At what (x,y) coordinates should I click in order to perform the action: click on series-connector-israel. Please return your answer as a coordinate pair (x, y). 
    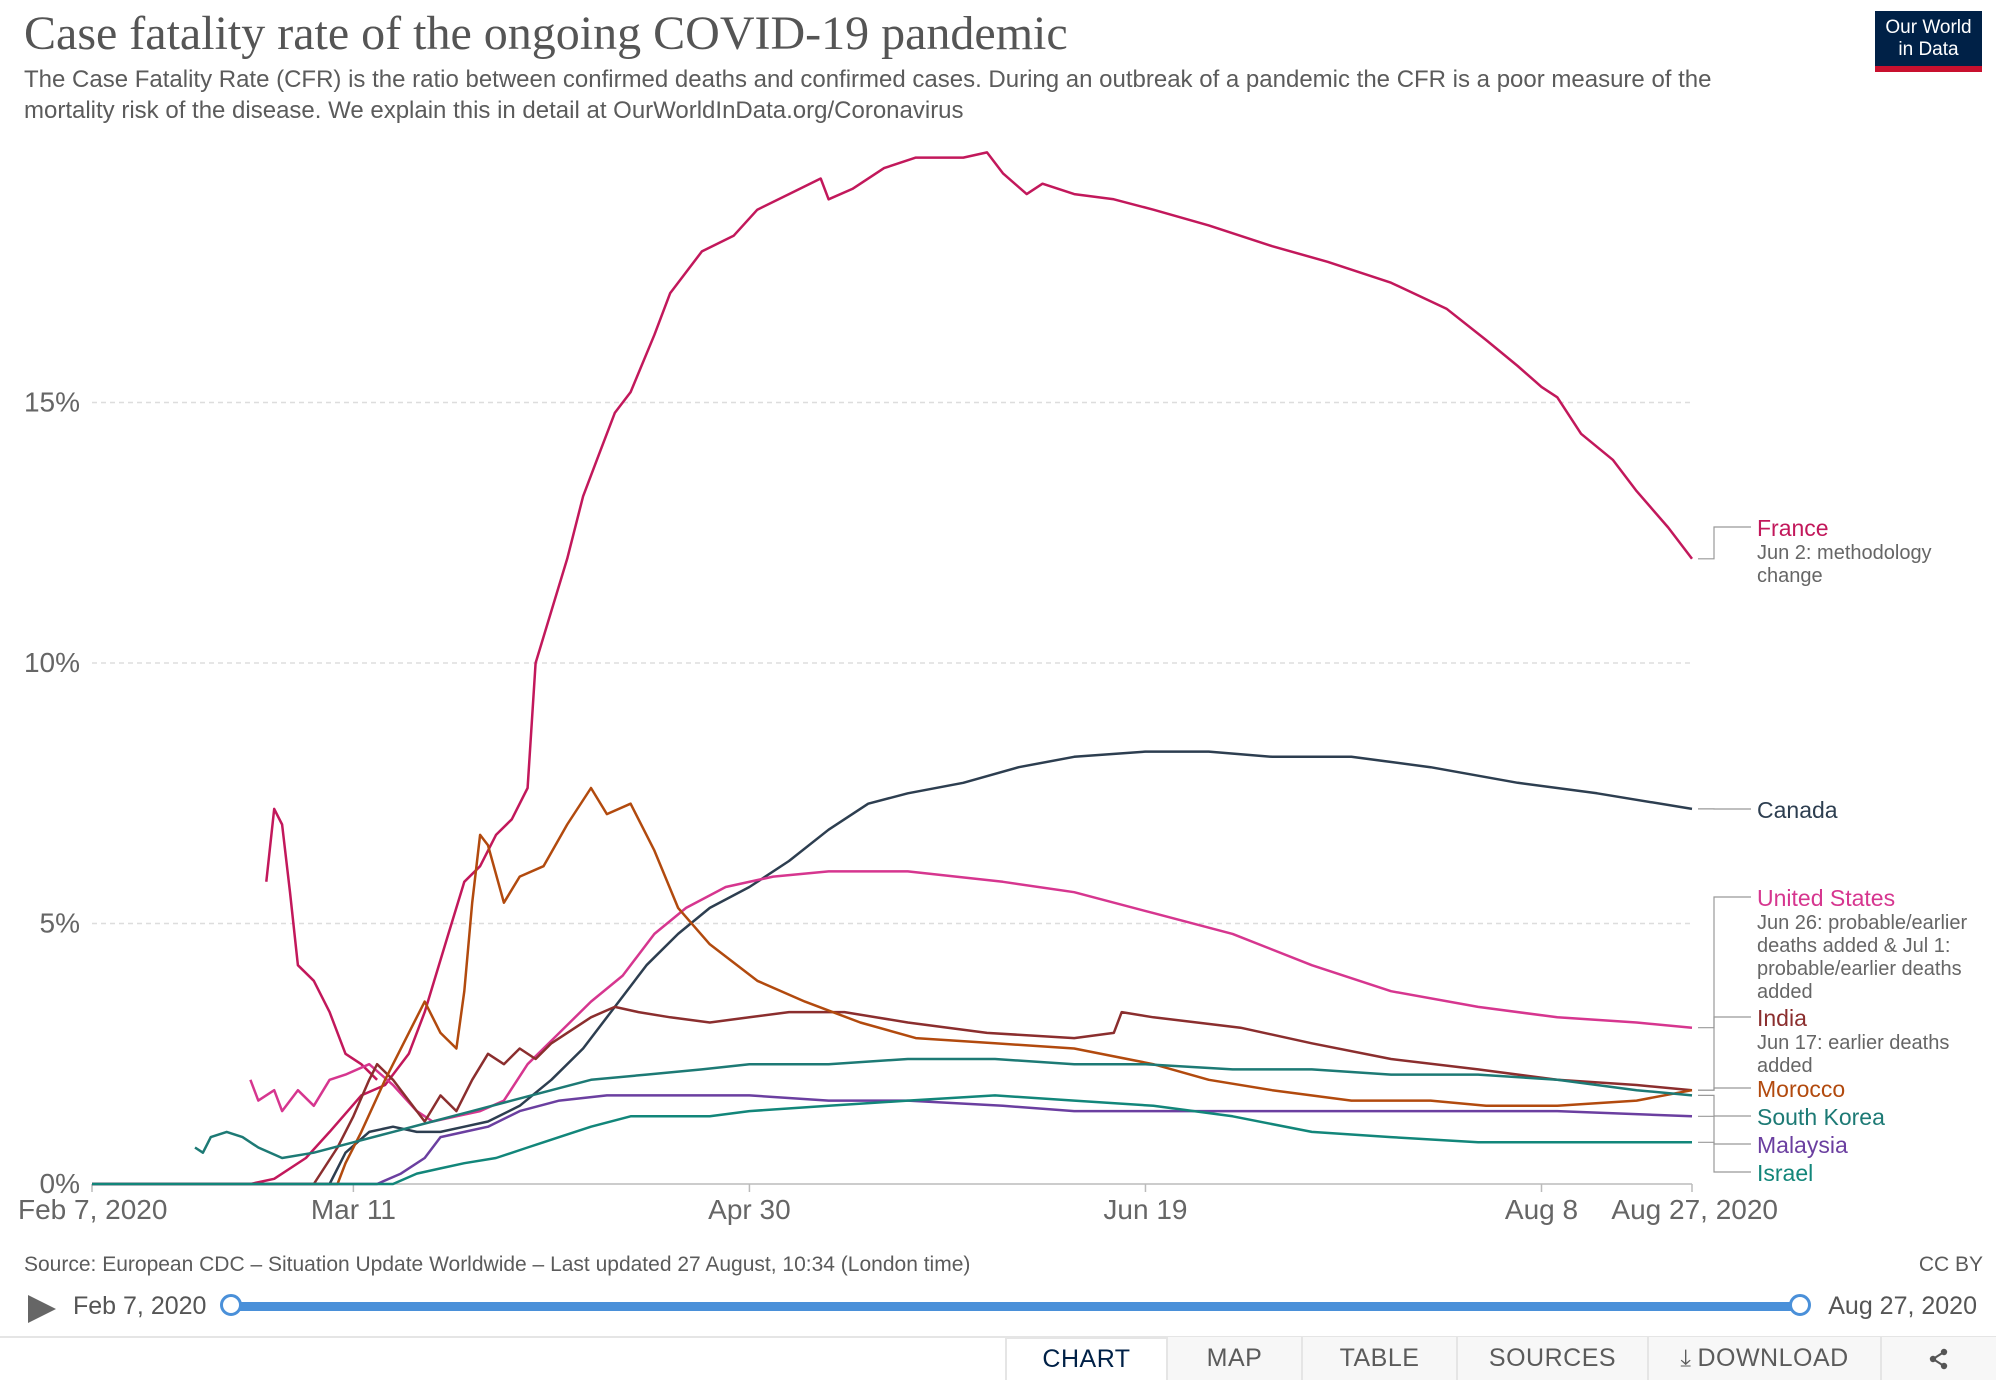
    Looking at the image, I should click on (1724, 1157).